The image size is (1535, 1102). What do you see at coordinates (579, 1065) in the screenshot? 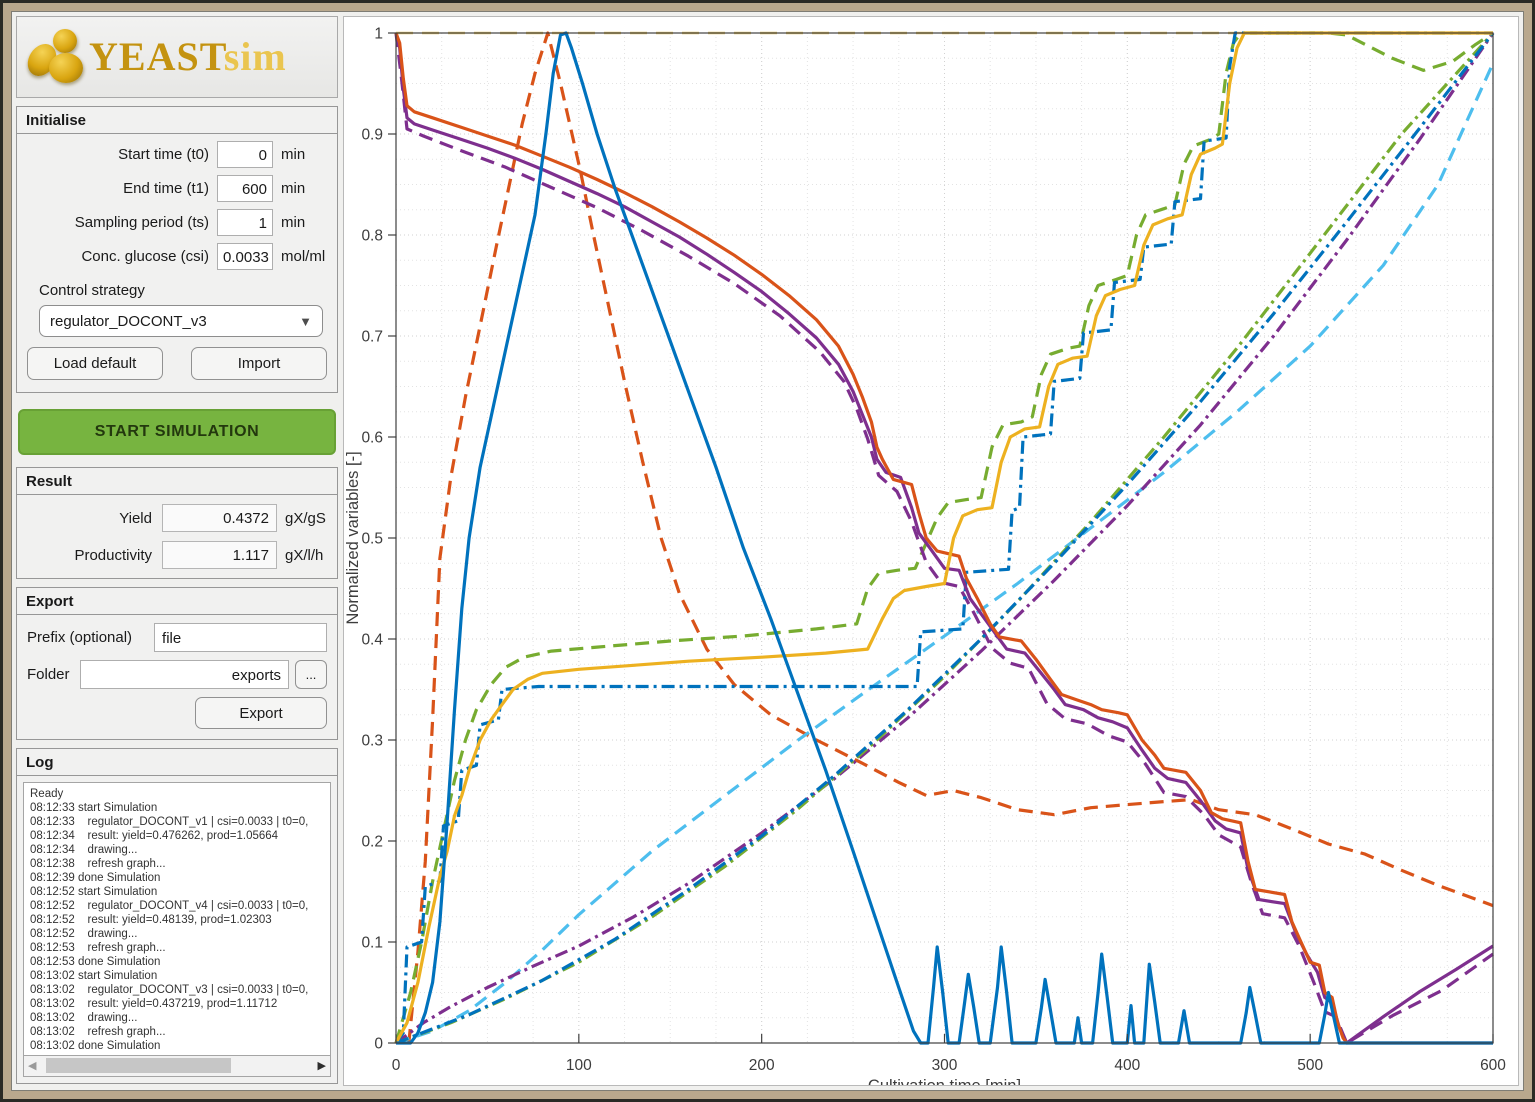
I see `x-tick-label: 100` at bounding box center [579, 1065].